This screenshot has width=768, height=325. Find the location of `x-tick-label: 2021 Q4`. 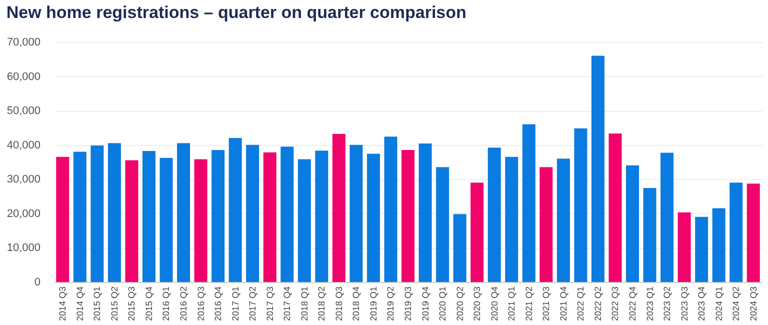

x-tick-label: 2021 Q4 is located at coordinates (563, 304).